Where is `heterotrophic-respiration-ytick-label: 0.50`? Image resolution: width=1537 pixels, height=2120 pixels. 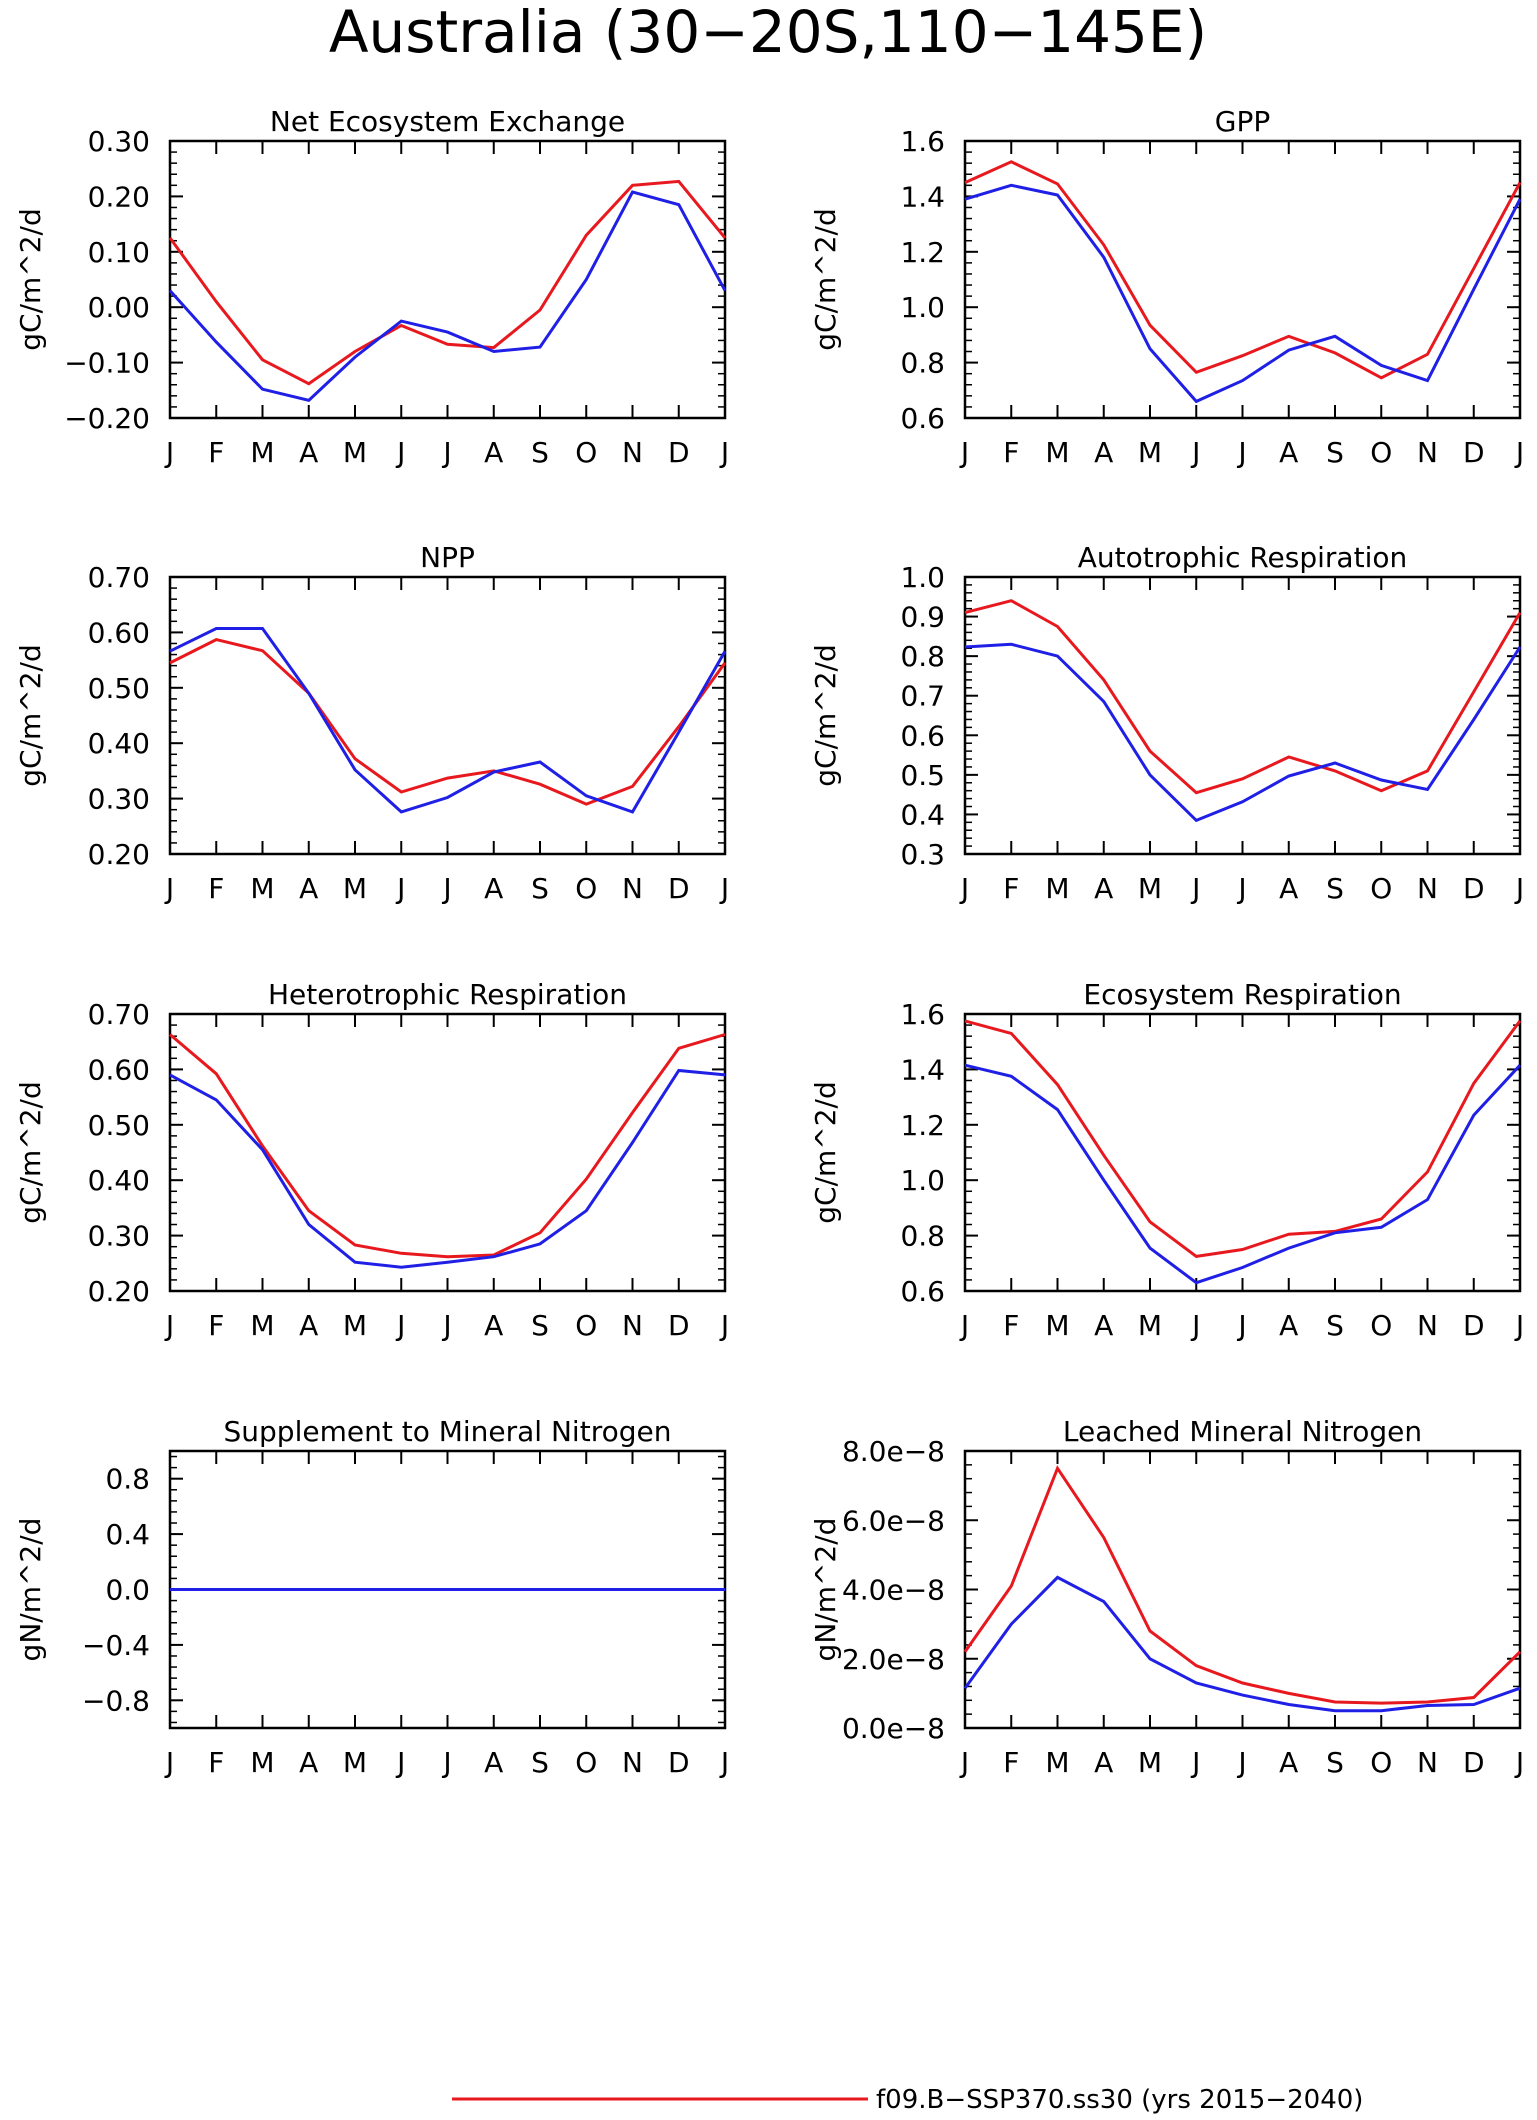
heterotrophic-respiration-ytick-label: 0.50 is located at coordinates (119, 1125).